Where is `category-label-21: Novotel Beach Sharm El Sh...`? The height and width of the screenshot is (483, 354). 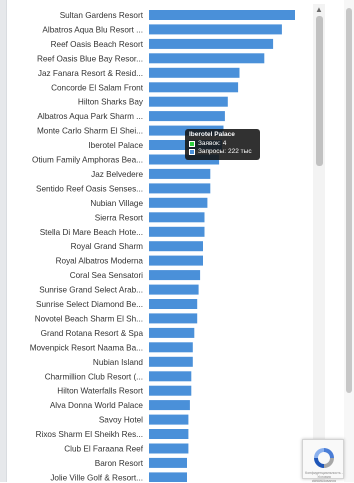 category-label-21: Novotel Beach Sharm El Sh... is located at coordinates (89, 318).